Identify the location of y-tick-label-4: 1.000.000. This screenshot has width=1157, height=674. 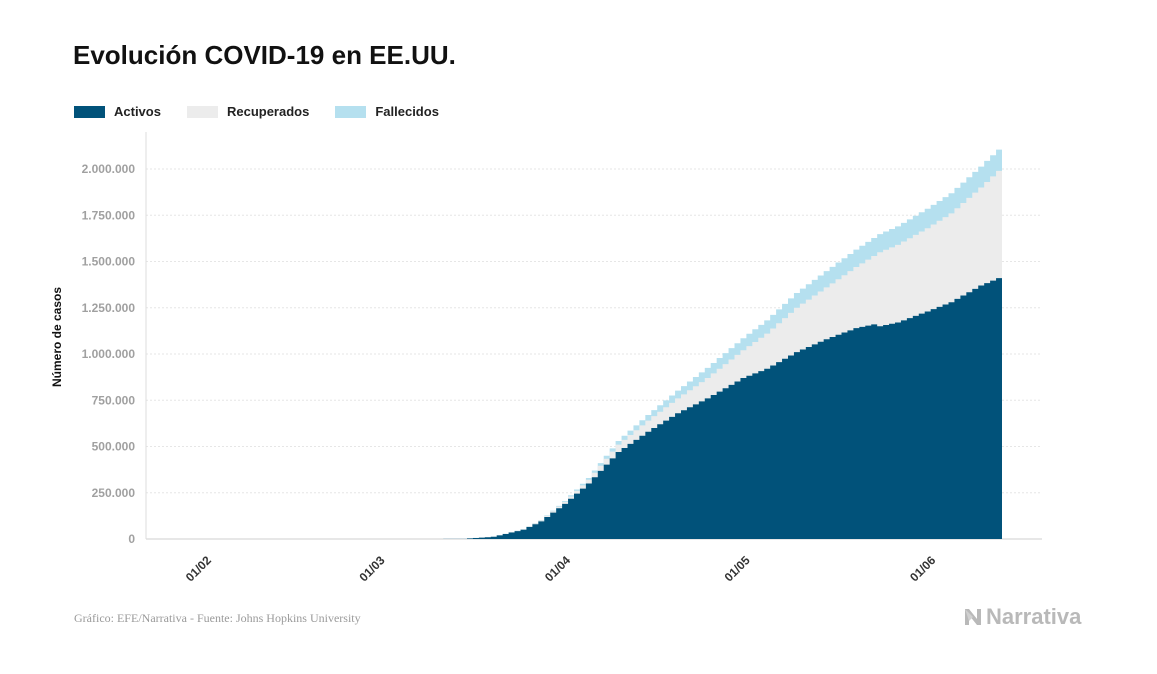
(109, 354).